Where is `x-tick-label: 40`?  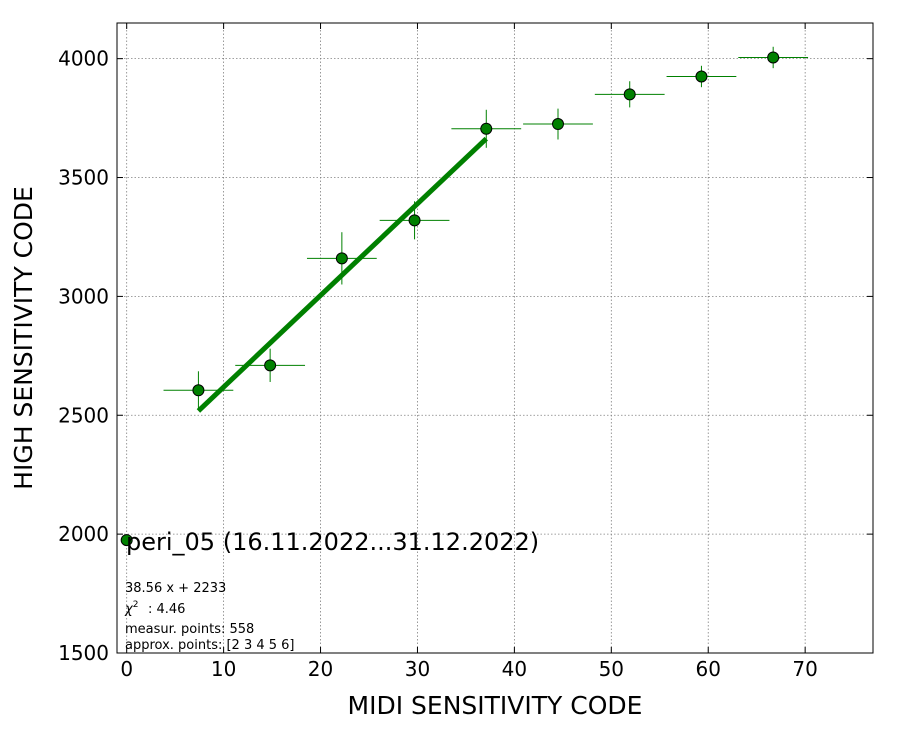 x-tick-label: 40 is located at coordinates (514, 669).